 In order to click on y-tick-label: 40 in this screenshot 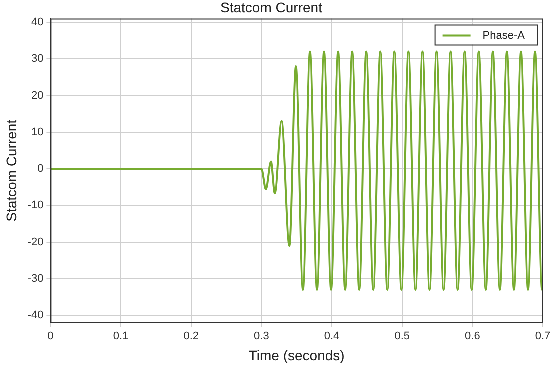, I will do `click(37, 22)`.